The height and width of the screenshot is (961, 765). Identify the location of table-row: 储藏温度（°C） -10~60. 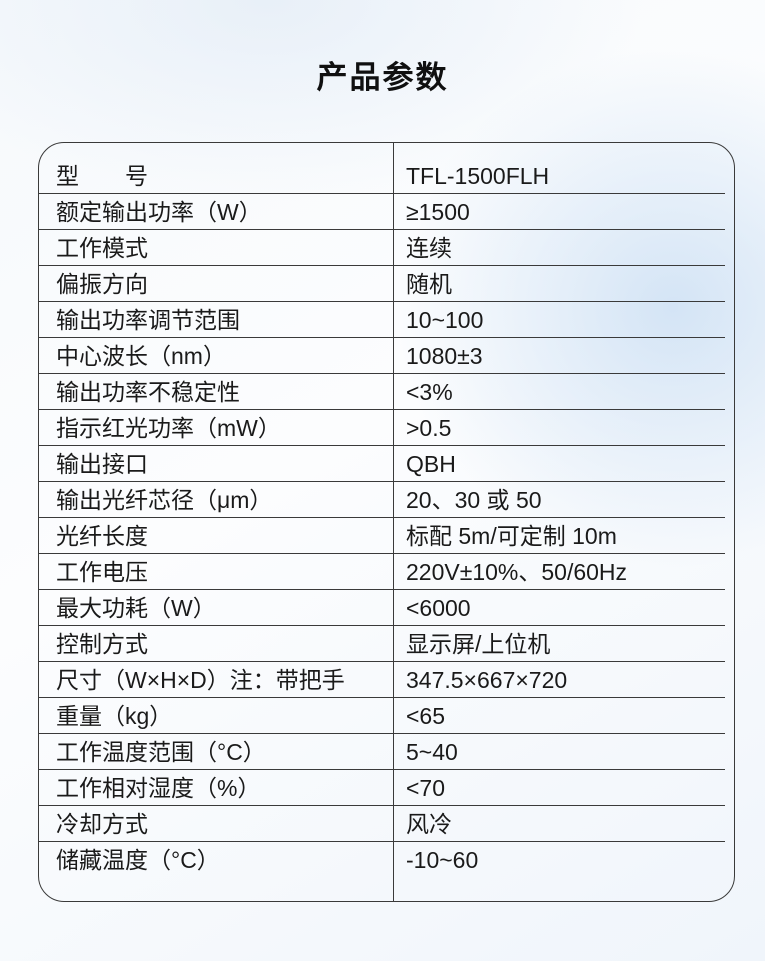
(386, 871).